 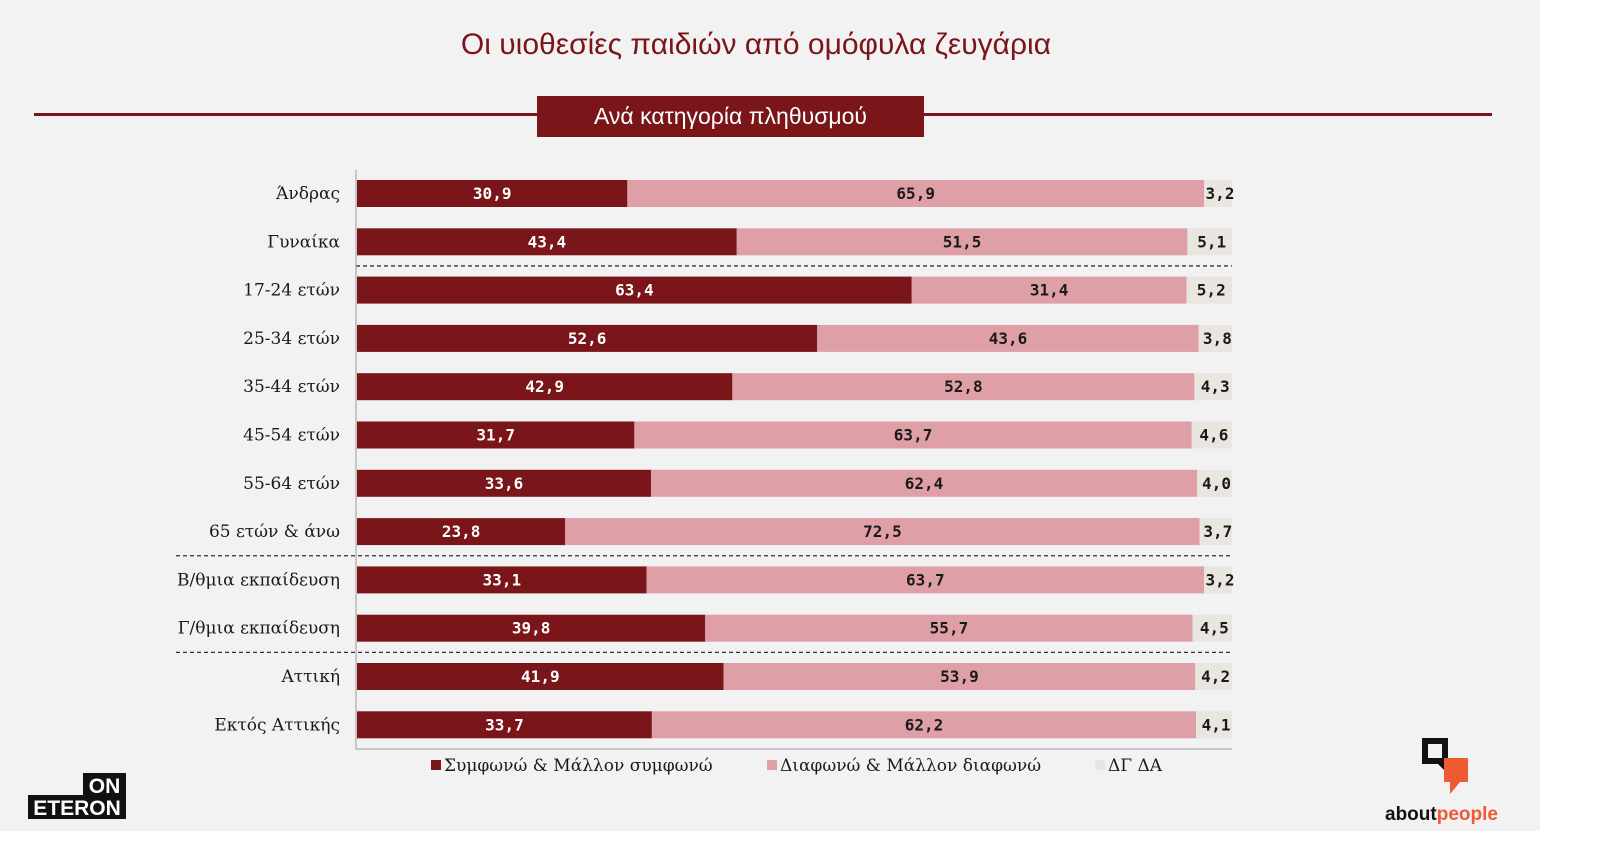 What do you see at coordinates (105, 786) in the screenshot?
I see `logo-on-line1: ON` at bounding box center [105, 786].